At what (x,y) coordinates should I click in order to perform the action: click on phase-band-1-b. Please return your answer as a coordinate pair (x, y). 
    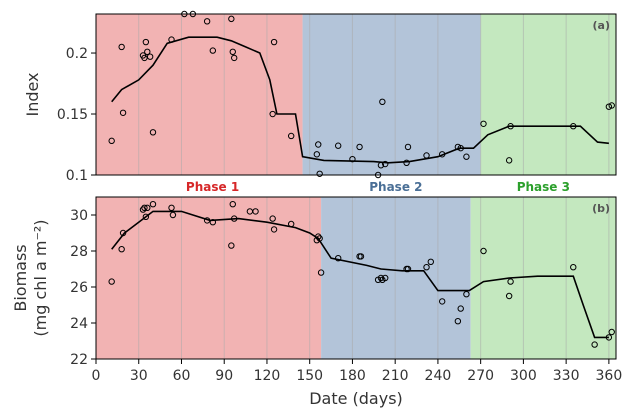
    Looking at the image, I should click on (209, 278).